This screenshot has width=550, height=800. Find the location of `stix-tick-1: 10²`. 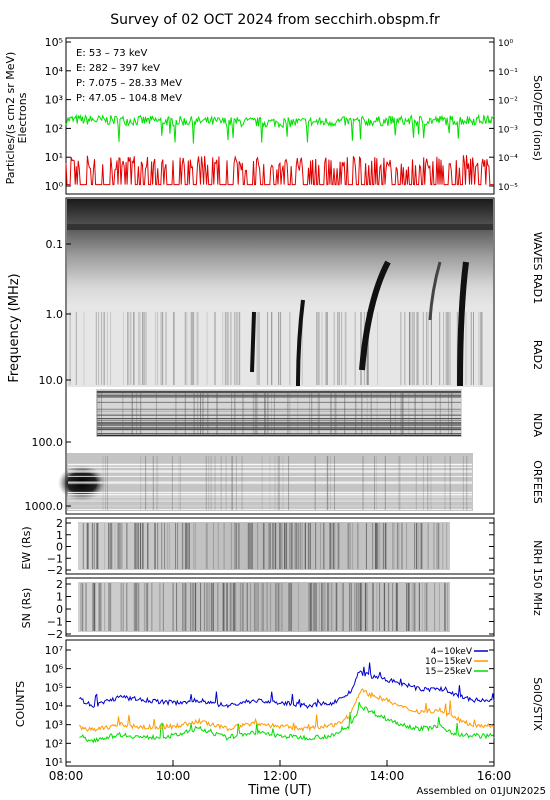

stix-tick-1: 10² is located at coordinates (54, 743).